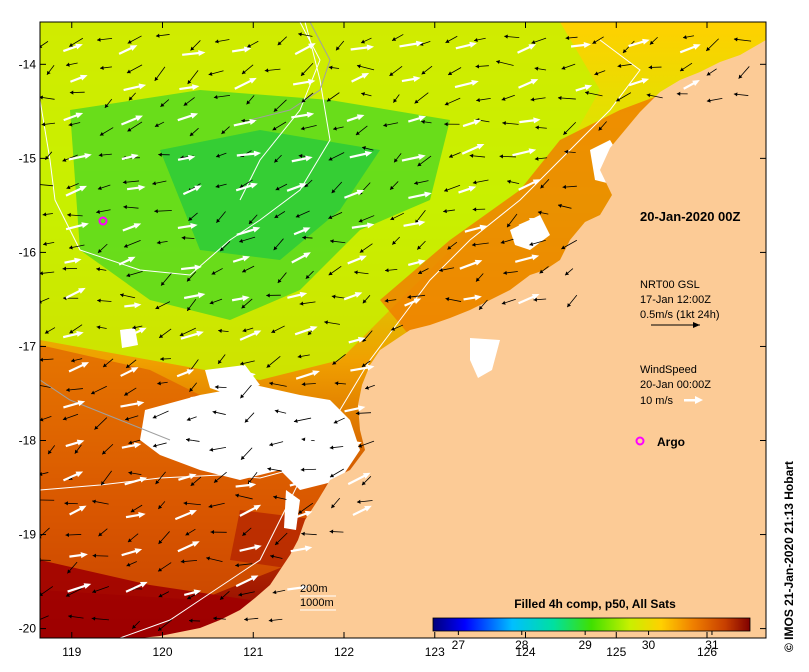  What do you see at coordinates (707, 652) in the screenshot?
I see `lon-tick-label: 126` at bounding box center [707, 652].